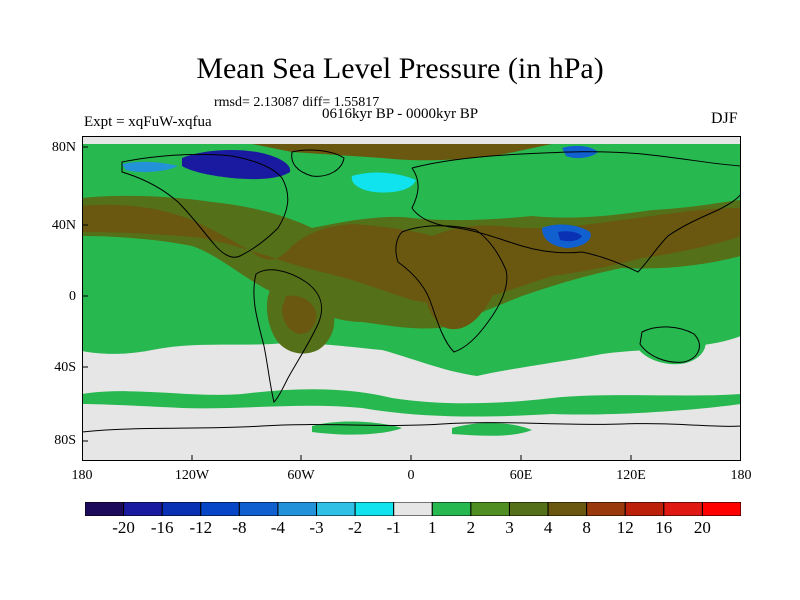 The width and height of the screenshot is (800, 600). Describe the element at coordinates (297, 102) in the screenshot. I see `stats-text: rmsd= 2.13087 diff= 1.55817` at that location.